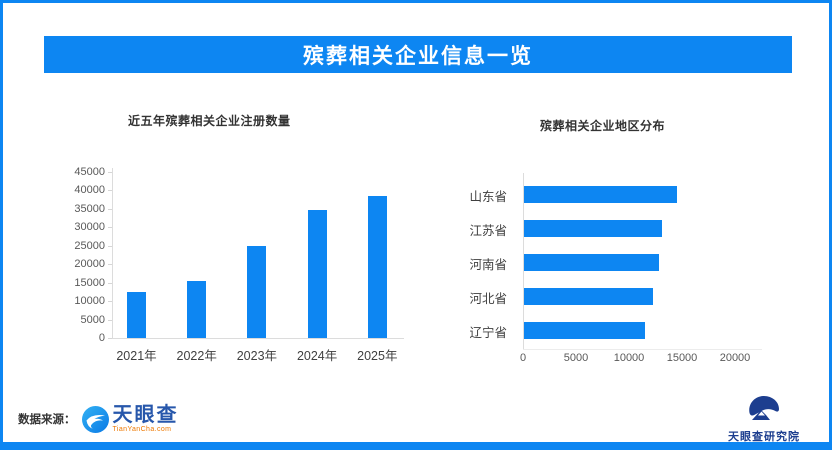  What do you see at coordinates (112, 253) in the screenshot?
I see `left-chart-y-axis-line` at bounding box center [112, 253].